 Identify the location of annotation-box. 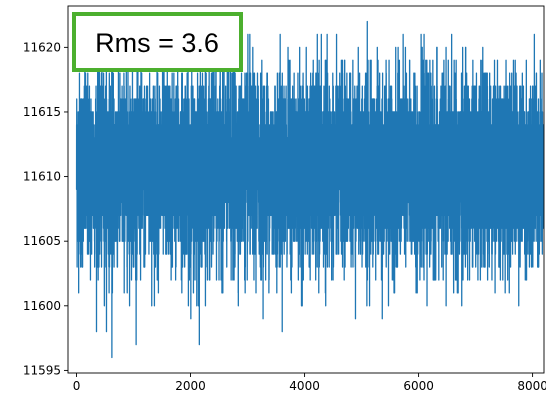
(157, 42).